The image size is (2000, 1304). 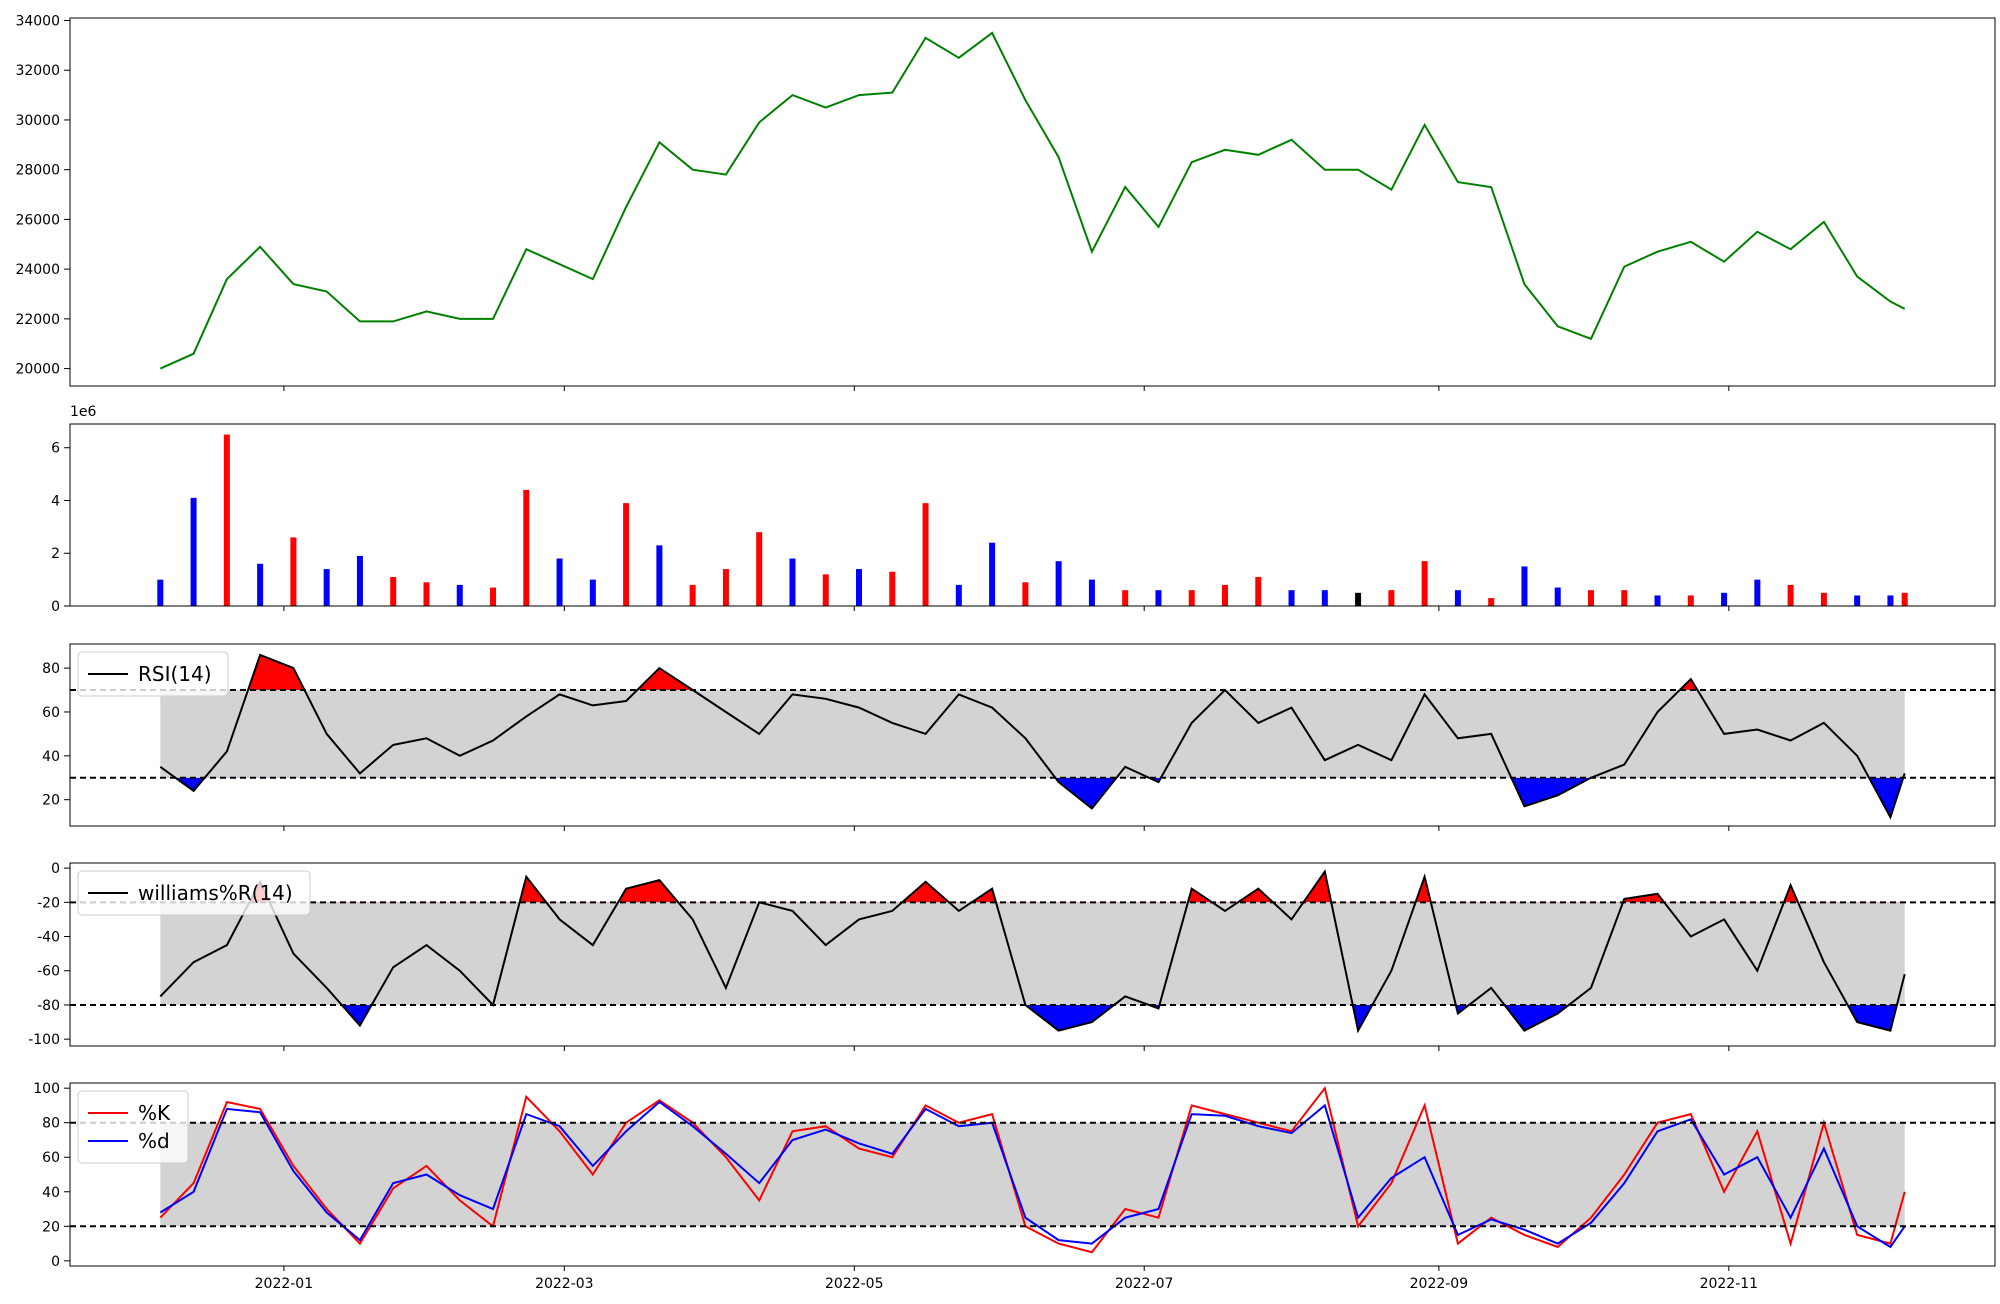 I want to click on williams-ytick-label: -20, so click(x=48, y=903).